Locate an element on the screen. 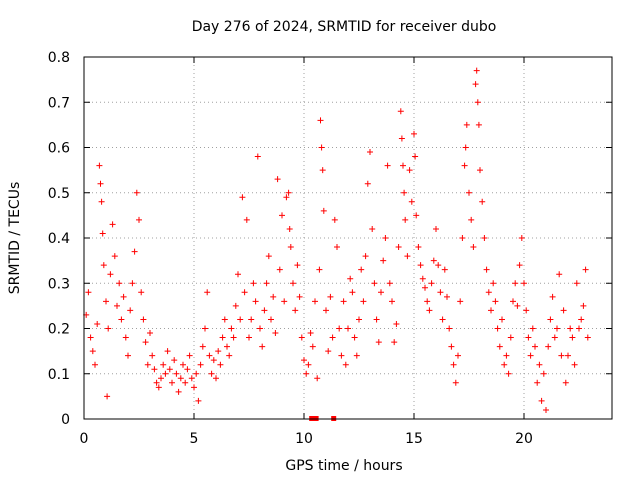 The width and height of the screenshot is (640, 480). x-tick-label: 15 is located at coordinates (414, 439).